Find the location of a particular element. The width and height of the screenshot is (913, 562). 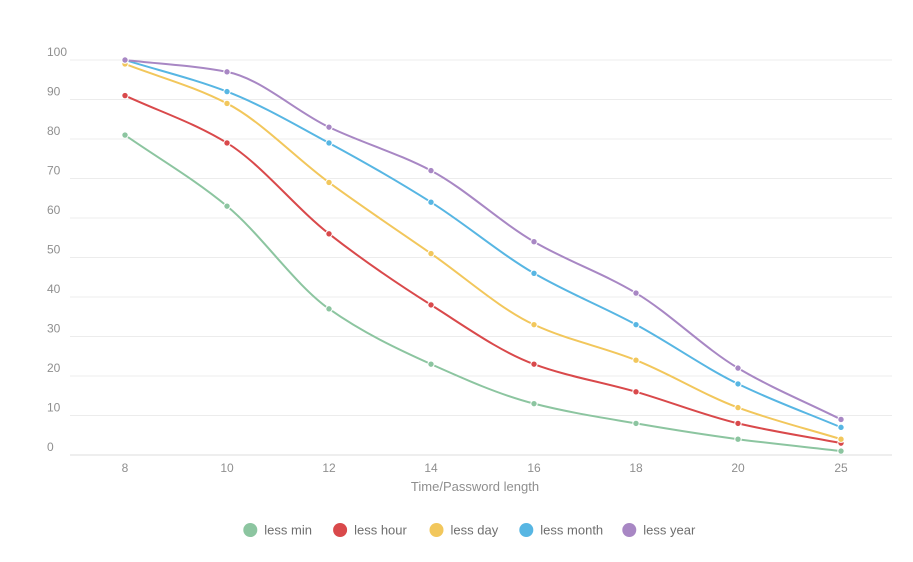

legend-label: less min is located at coordinates (288, 530).